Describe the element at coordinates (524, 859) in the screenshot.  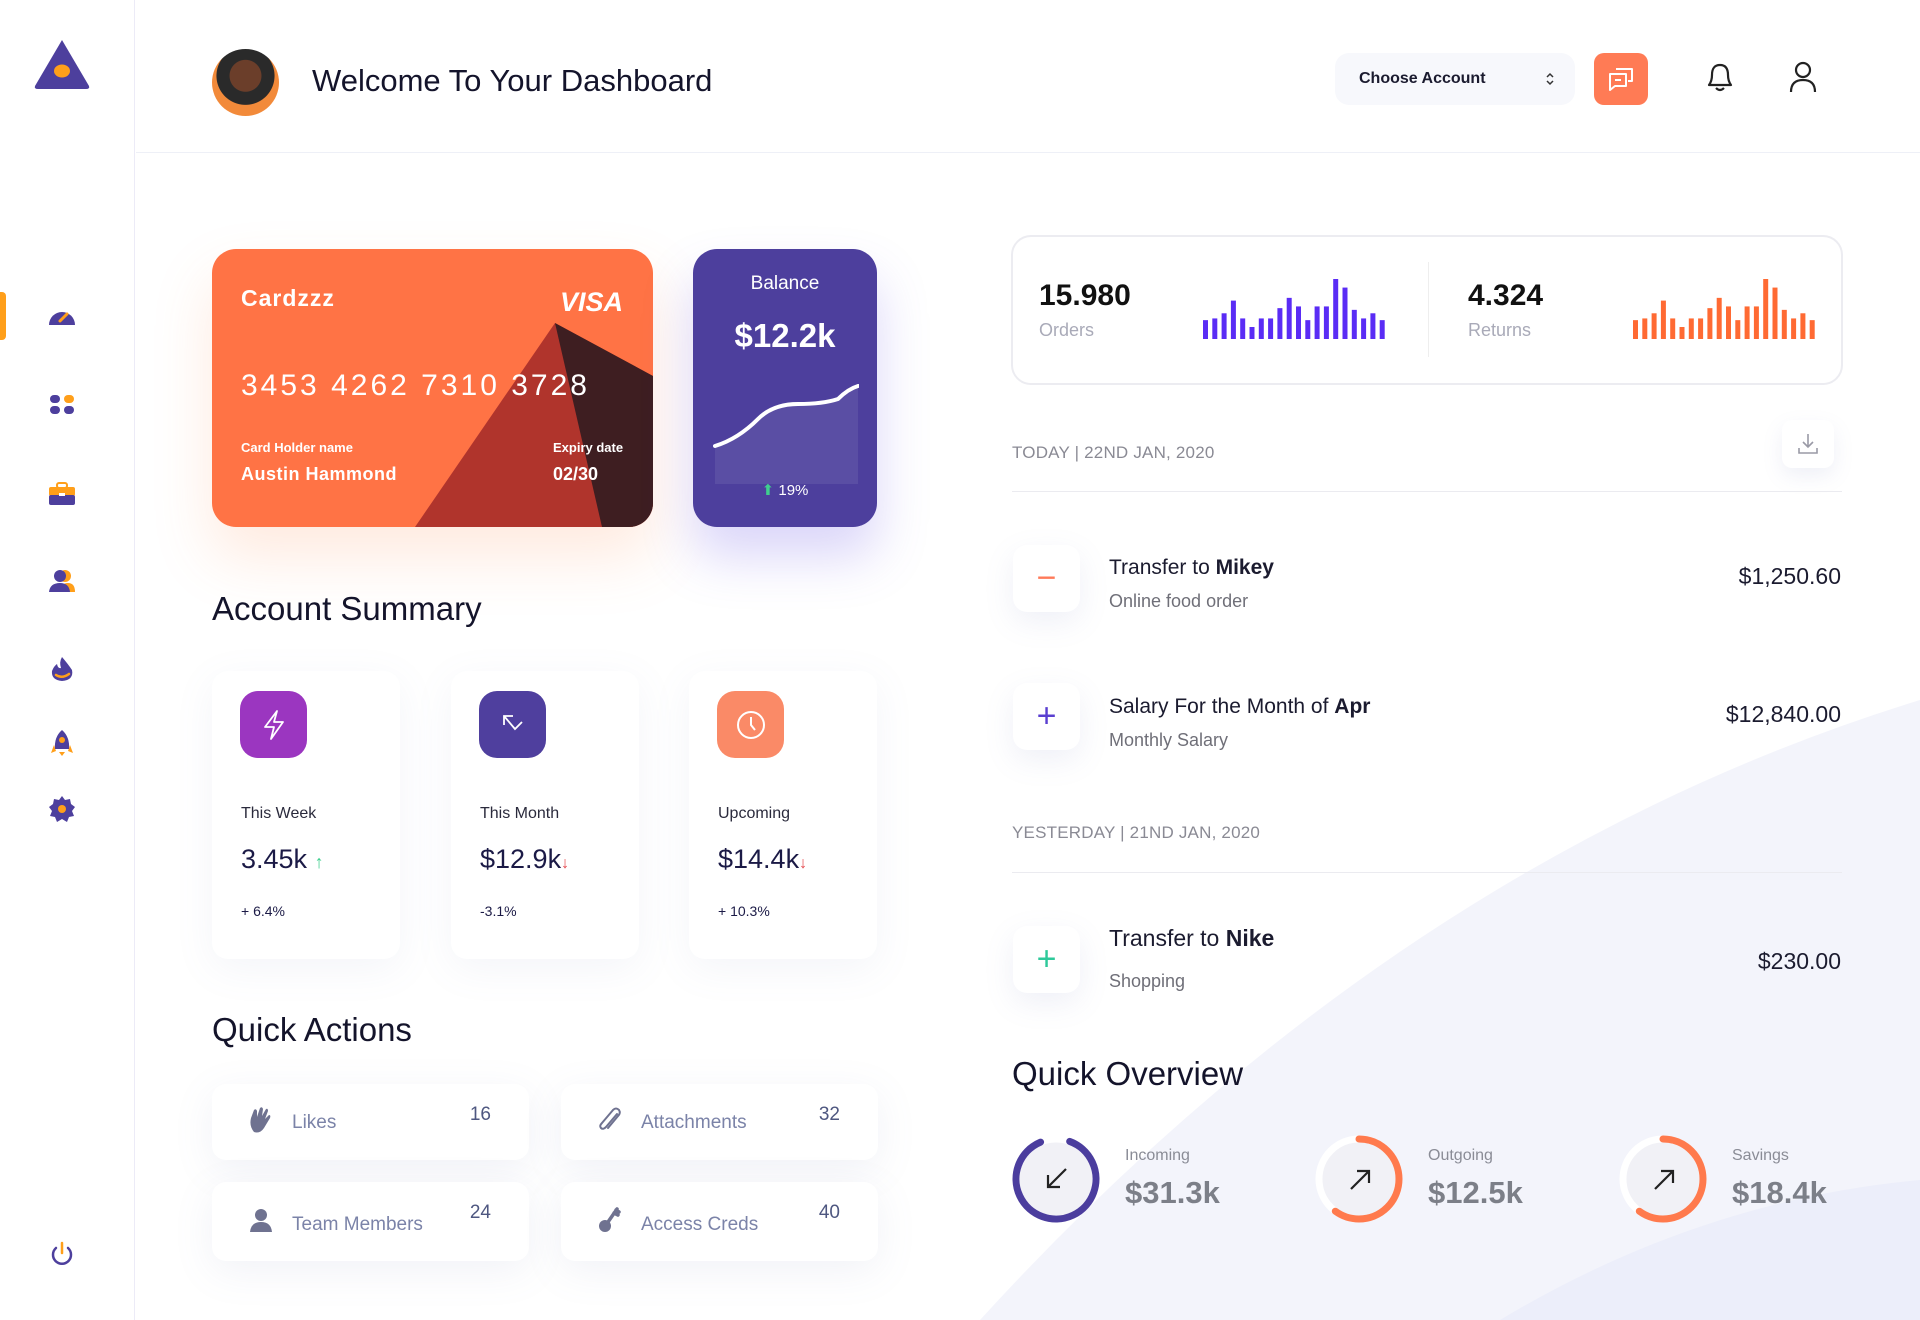
I see `summary-value: $12.9k↓` at that location.